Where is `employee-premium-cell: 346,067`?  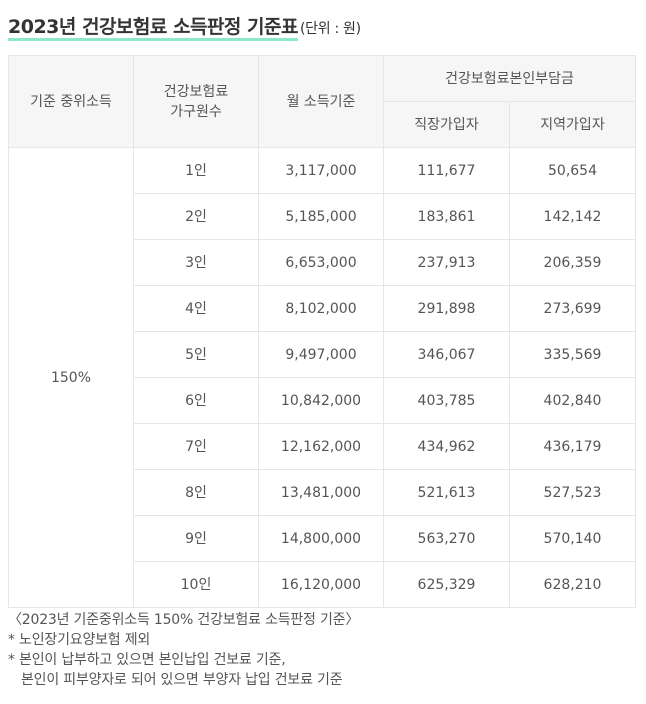
employee-premium-cell: 346,067 is located at coordinates (446, 354).